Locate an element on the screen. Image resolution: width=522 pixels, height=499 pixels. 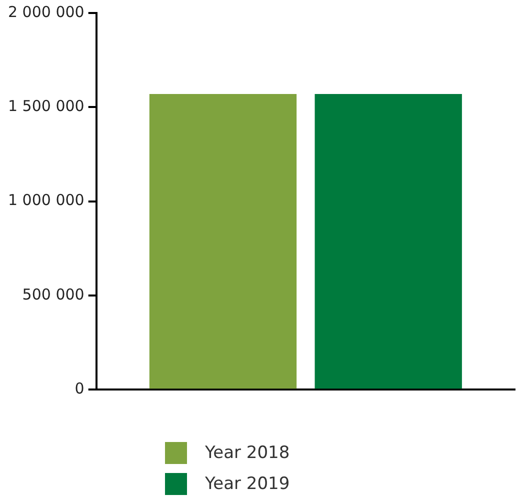
legend-label: Year 2019 is located at coordinates (247, 484).